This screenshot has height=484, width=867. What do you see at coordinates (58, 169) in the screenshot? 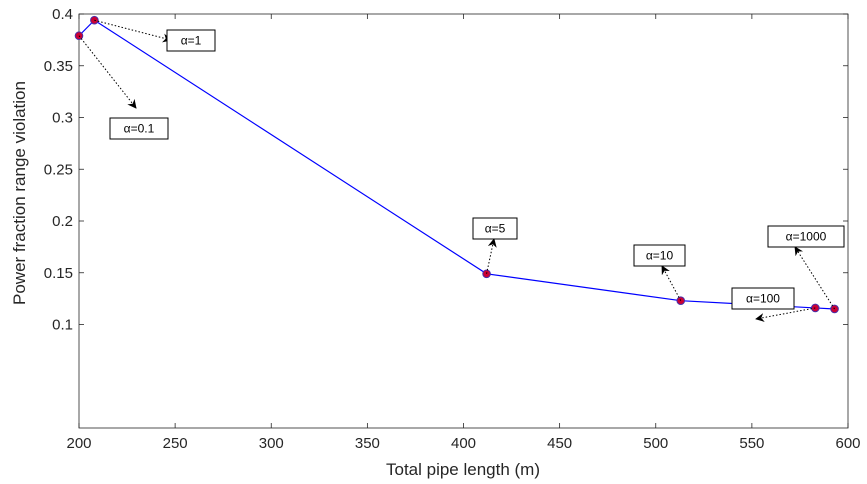
I see `y-tick-label: 0.25` at bounding box center [58, 169].